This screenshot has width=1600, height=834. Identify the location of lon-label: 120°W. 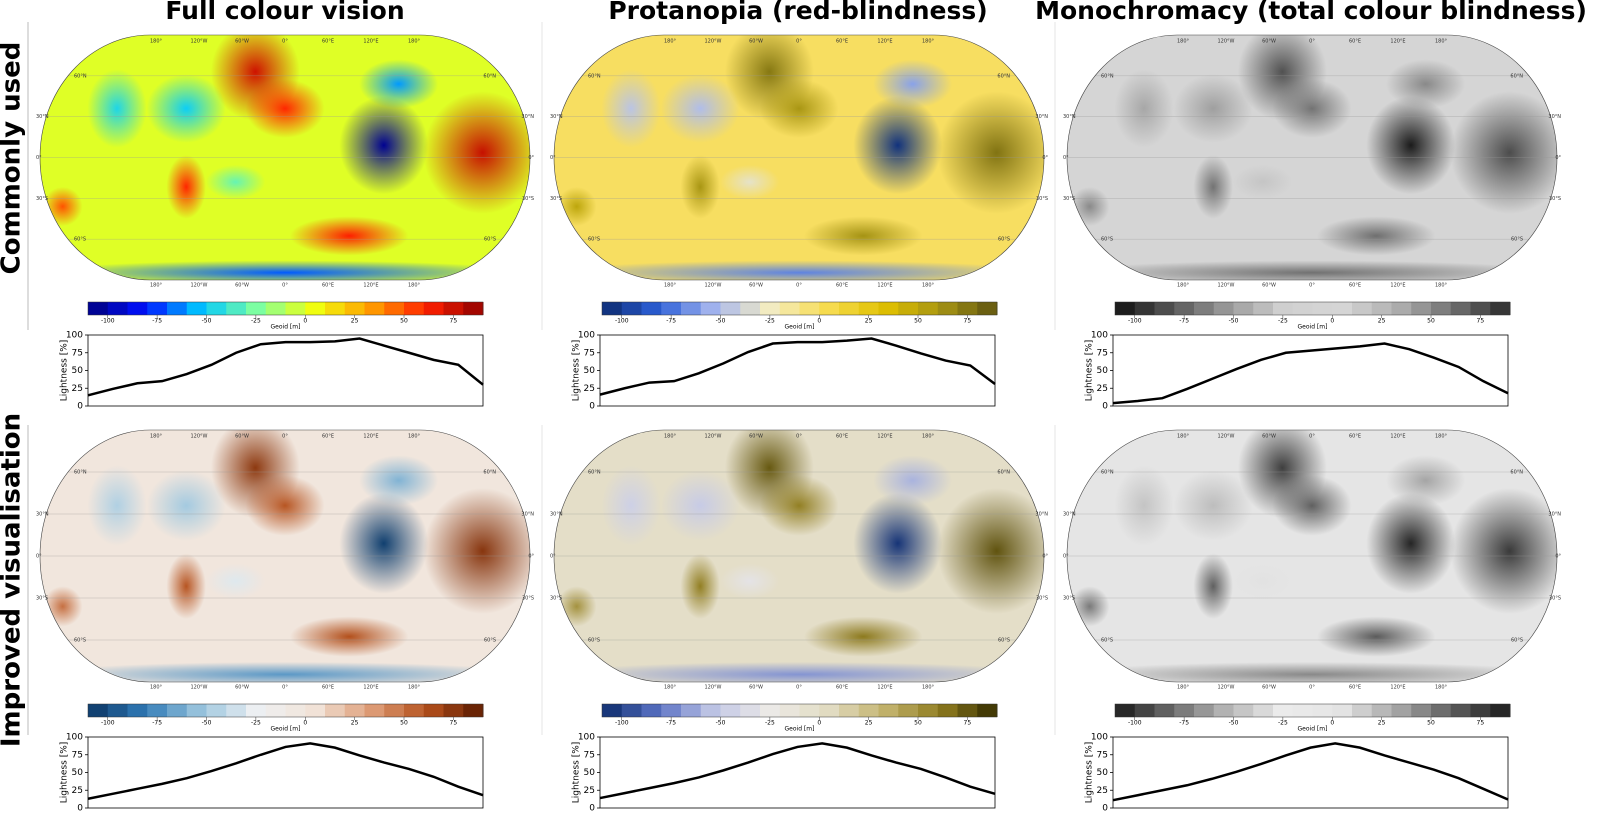
(199, 688).